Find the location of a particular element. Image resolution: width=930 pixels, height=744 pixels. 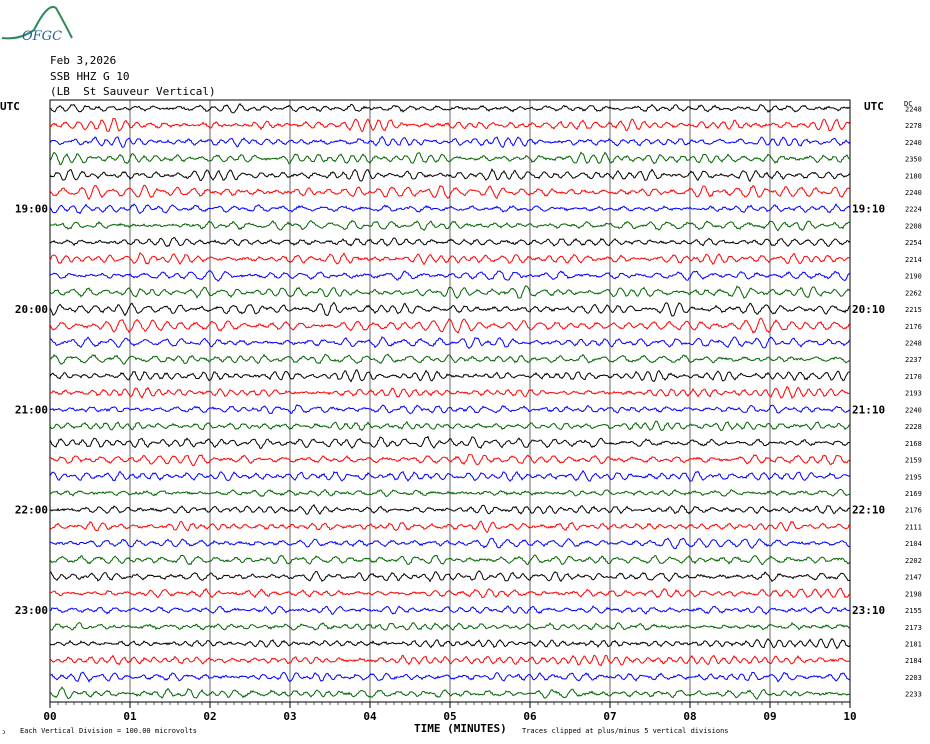

x-tick-label: 05 is located at coordinates (449, 716).